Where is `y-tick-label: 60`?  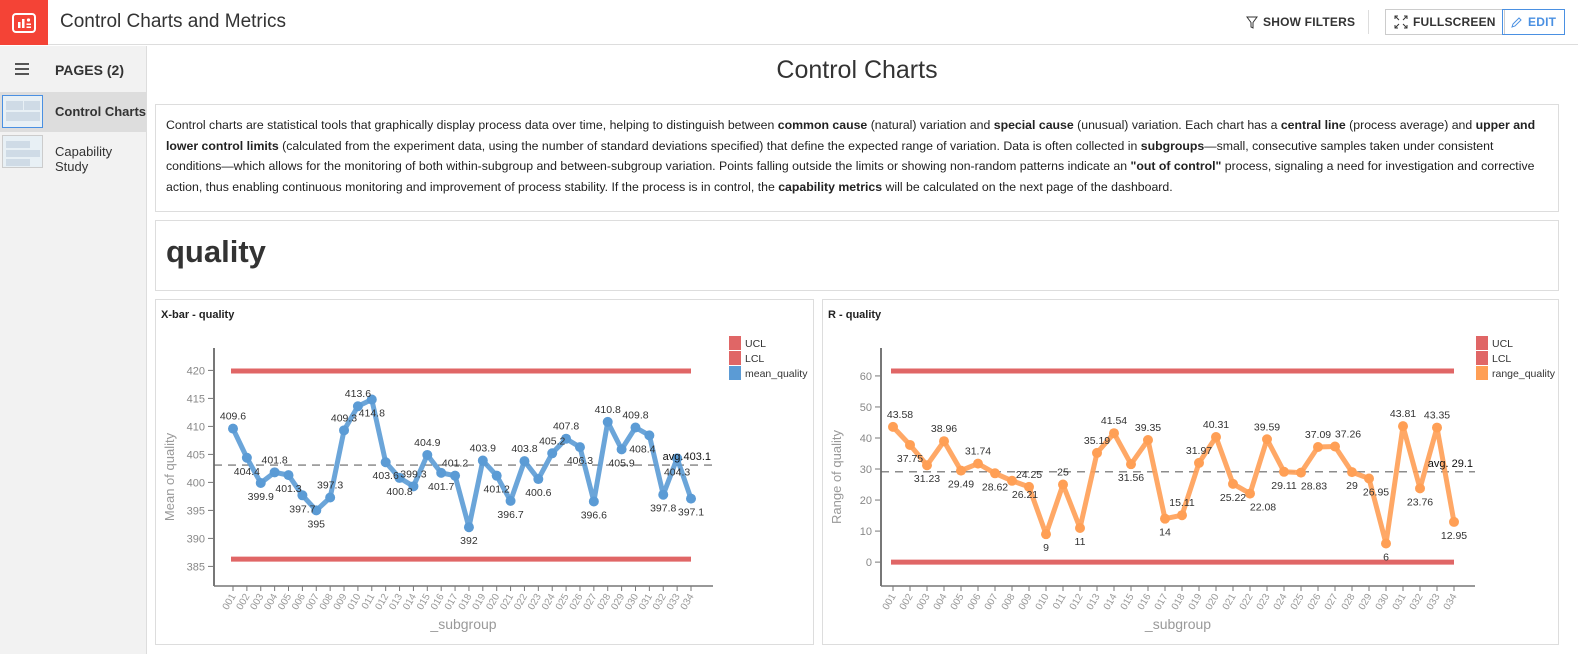
y-tick-label: 60 is located at coordinates (866, 377).